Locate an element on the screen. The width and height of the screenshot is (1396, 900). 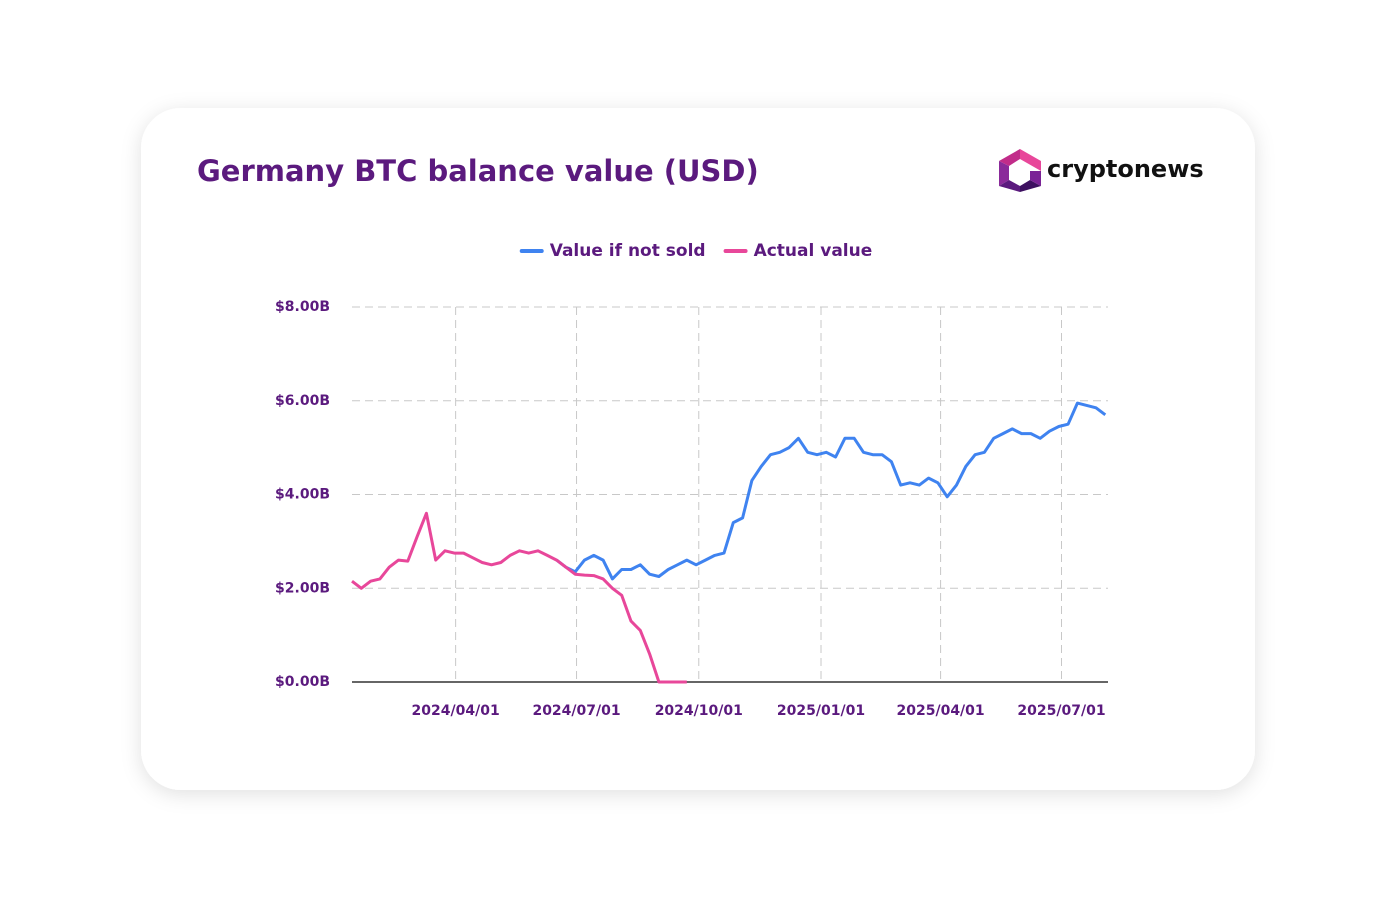
logo-text: cryptonews is located at coordinates (1125, 169).